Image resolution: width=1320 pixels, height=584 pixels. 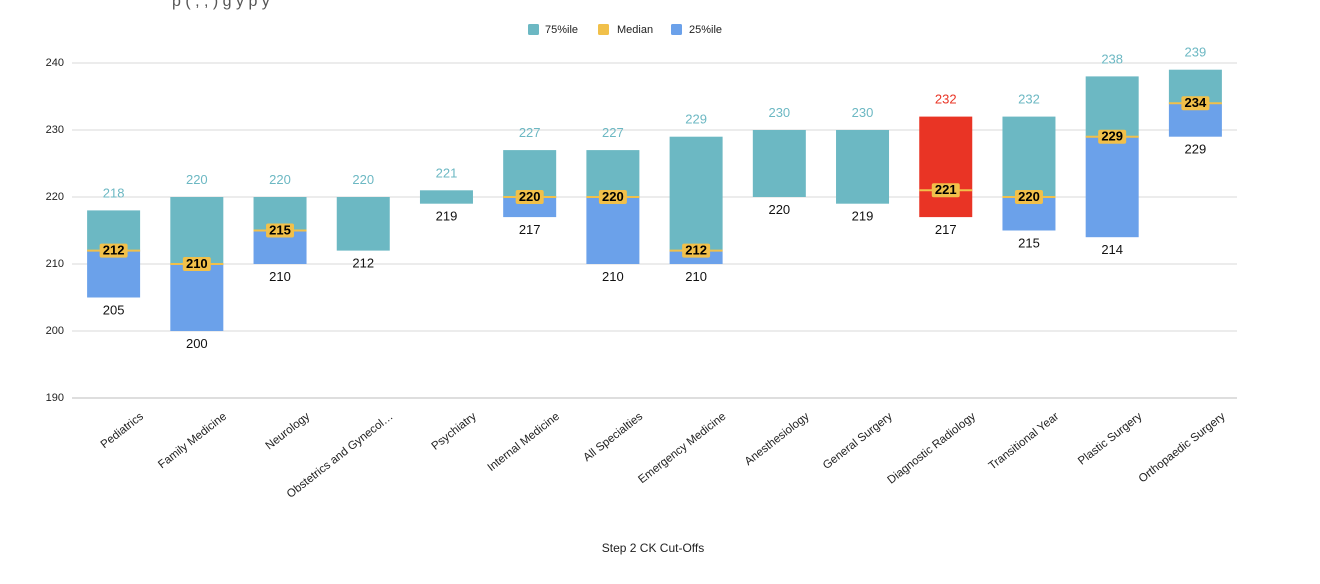 I want to click on low-value-label-0: 205, so click(x=114, y=310).